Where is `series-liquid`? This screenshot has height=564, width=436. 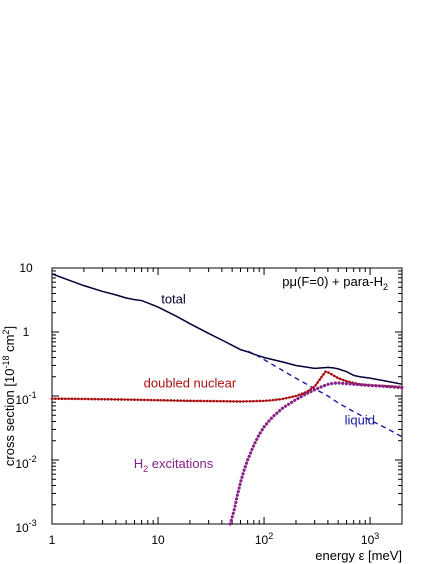 series-liquid is located at coordinates (325, 394).